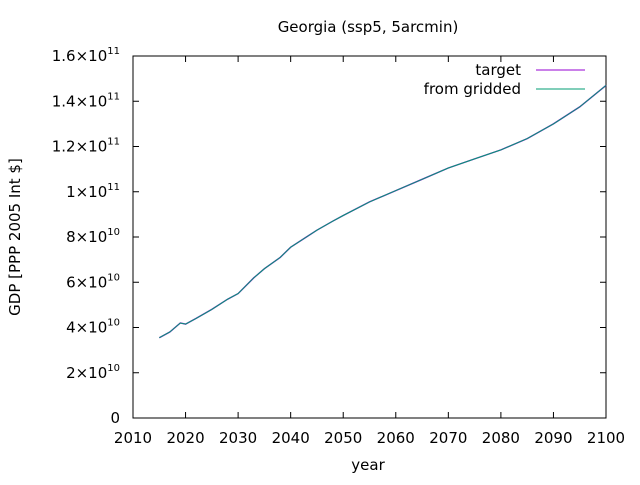  Describe the element at coordinates (553, 438) in the screenshot. I see `x-tick-label: 2090` at that location.